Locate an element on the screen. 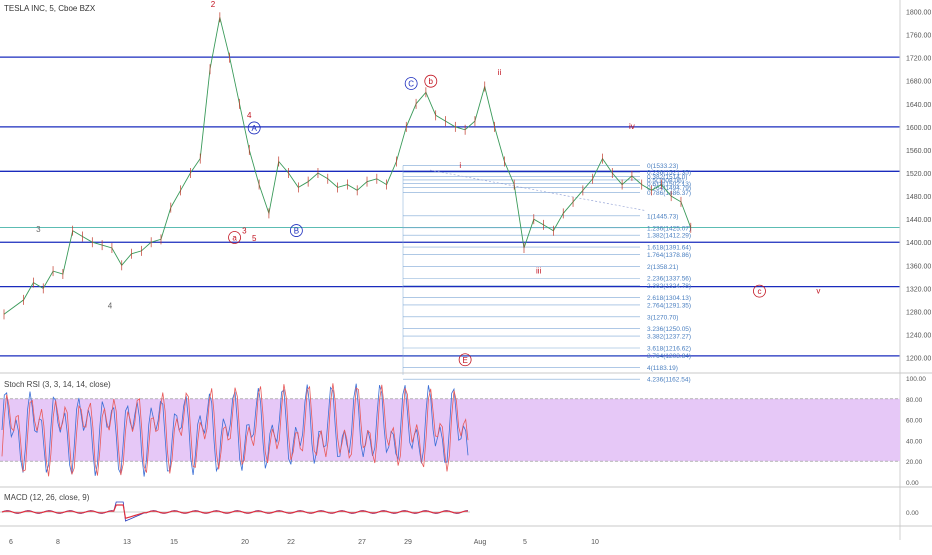  fib-level-label: 3.618(1216.62) is located at coordinates (669, 348).